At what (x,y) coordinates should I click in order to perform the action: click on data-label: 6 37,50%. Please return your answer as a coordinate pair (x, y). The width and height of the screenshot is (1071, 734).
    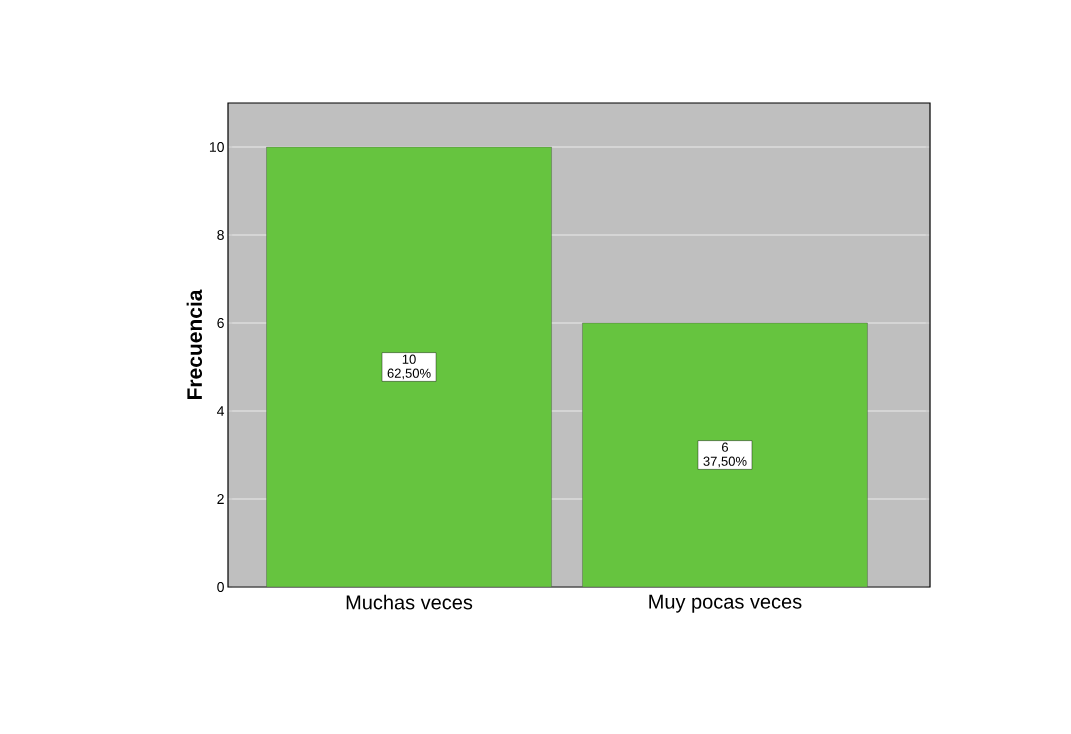
    Looking at the image, I should click on (725, 455).